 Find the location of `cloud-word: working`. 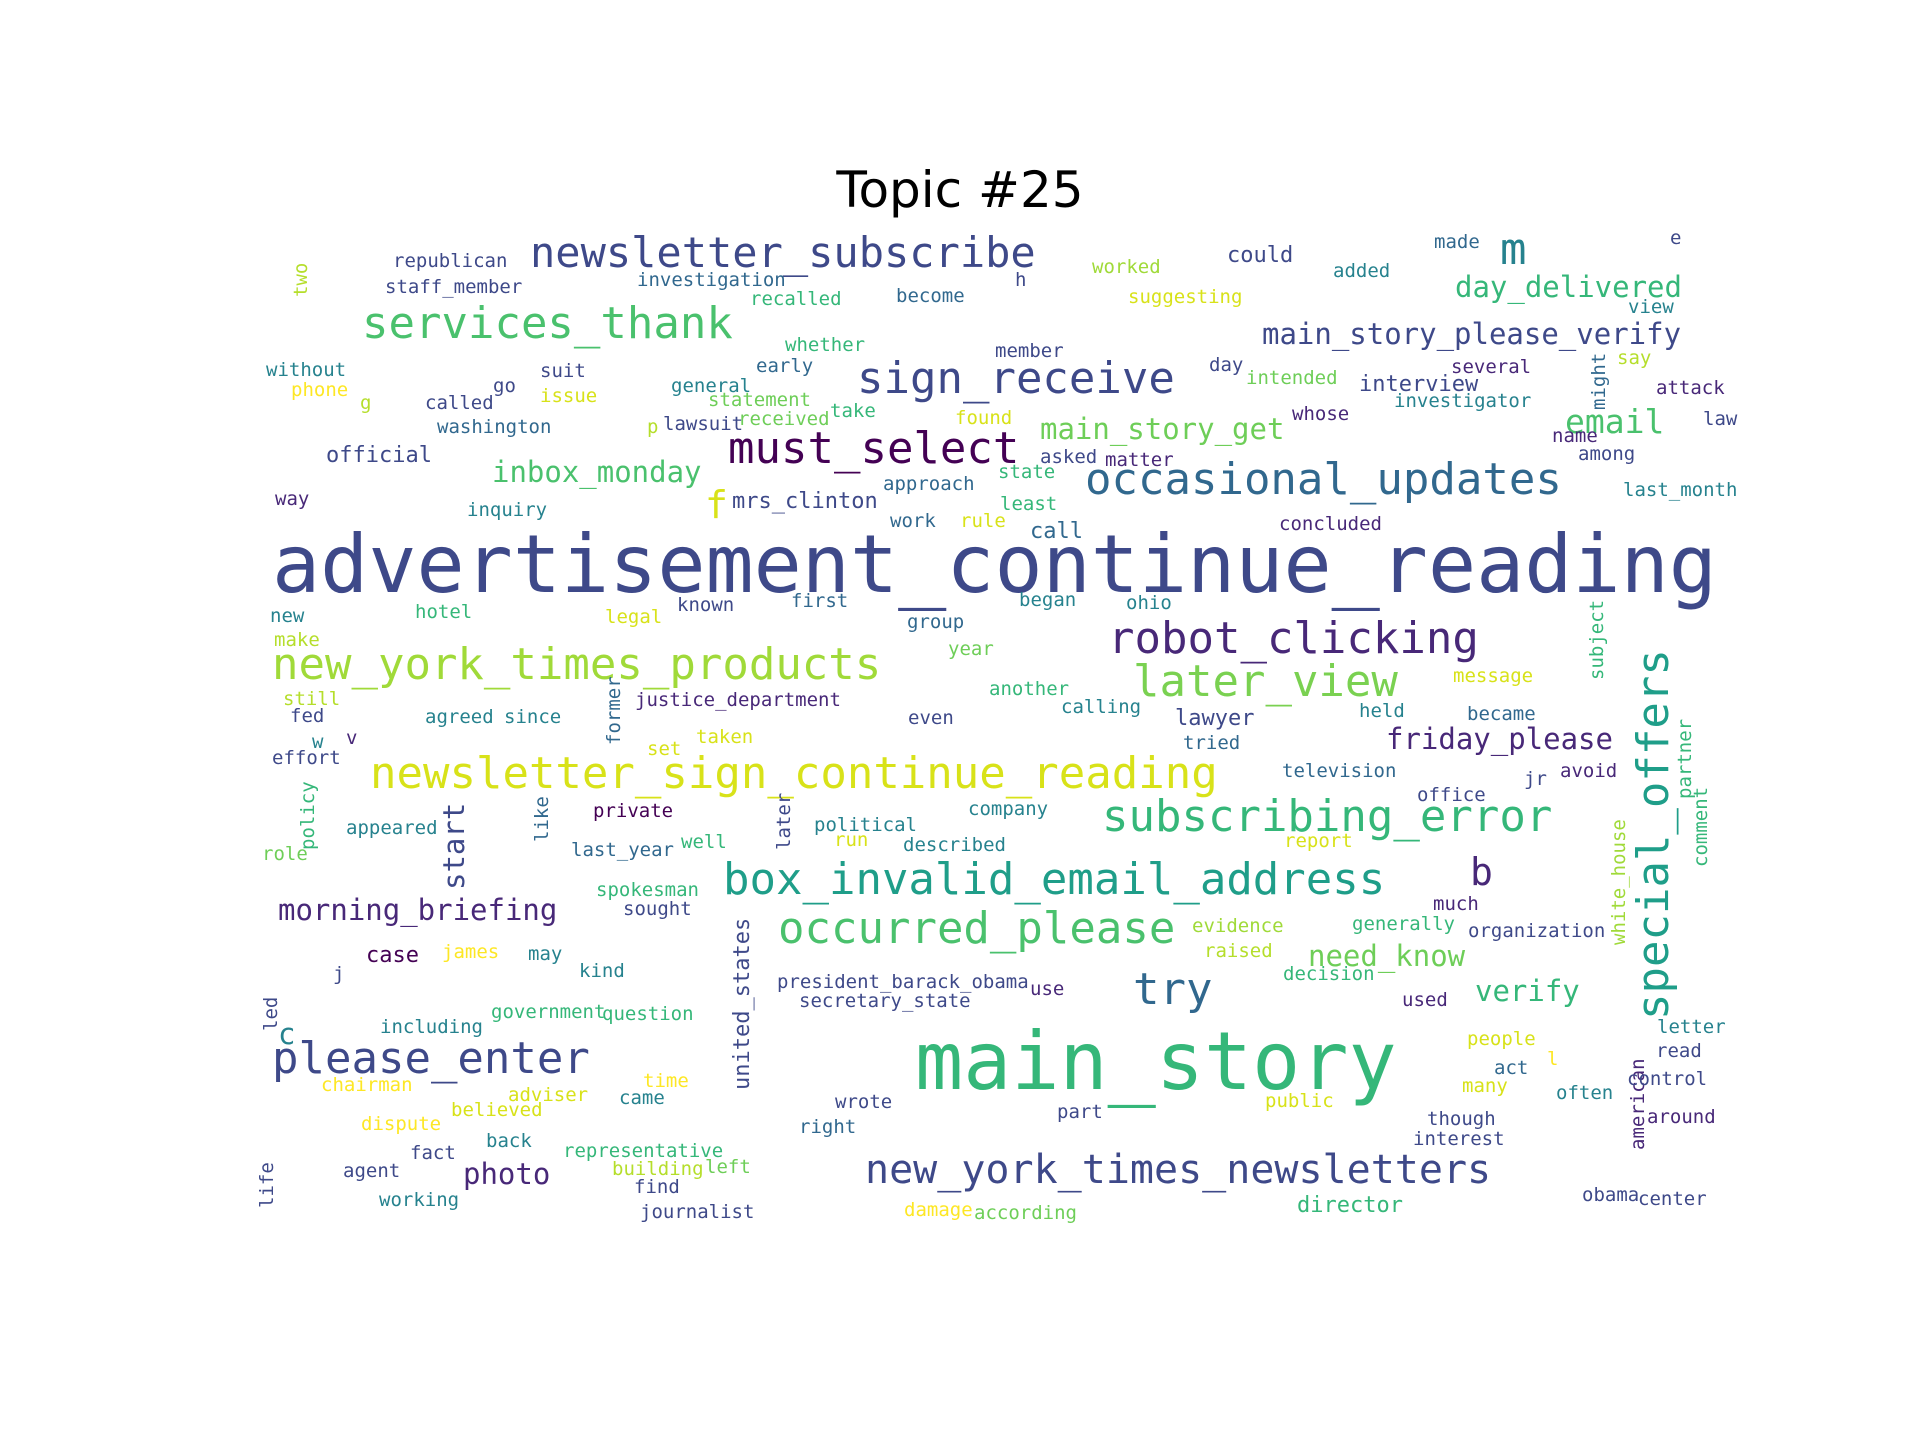

cloud-word: working is located at coordinates (419, 1200).